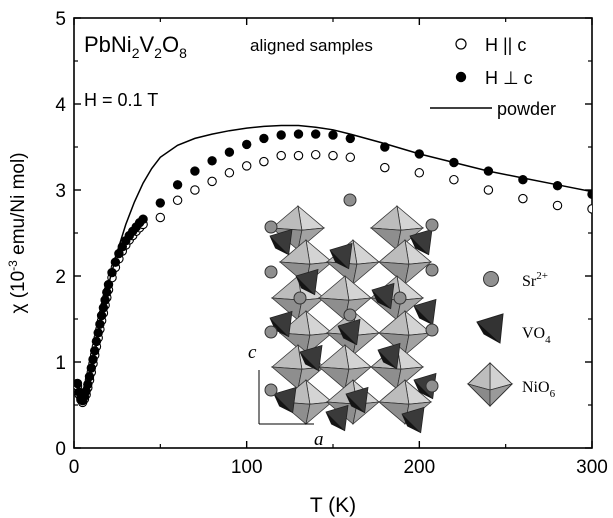  What do you see at coordinates (319, 439) in the screenshot?
I see `inset-a-label: a` at bounding box center [319, 439].